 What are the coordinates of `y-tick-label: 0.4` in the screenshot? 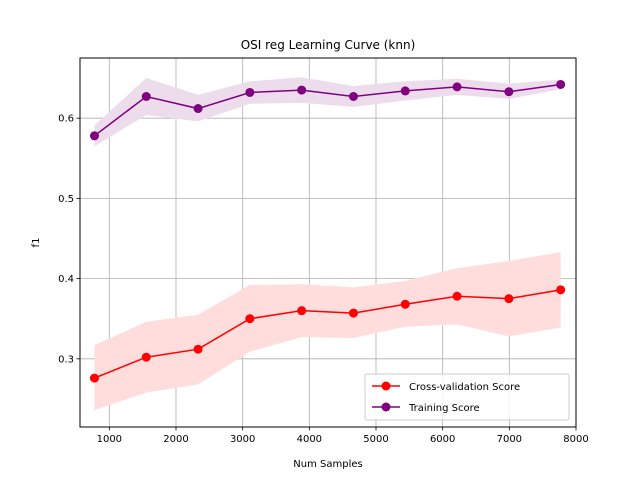 It's located at (66, 279).